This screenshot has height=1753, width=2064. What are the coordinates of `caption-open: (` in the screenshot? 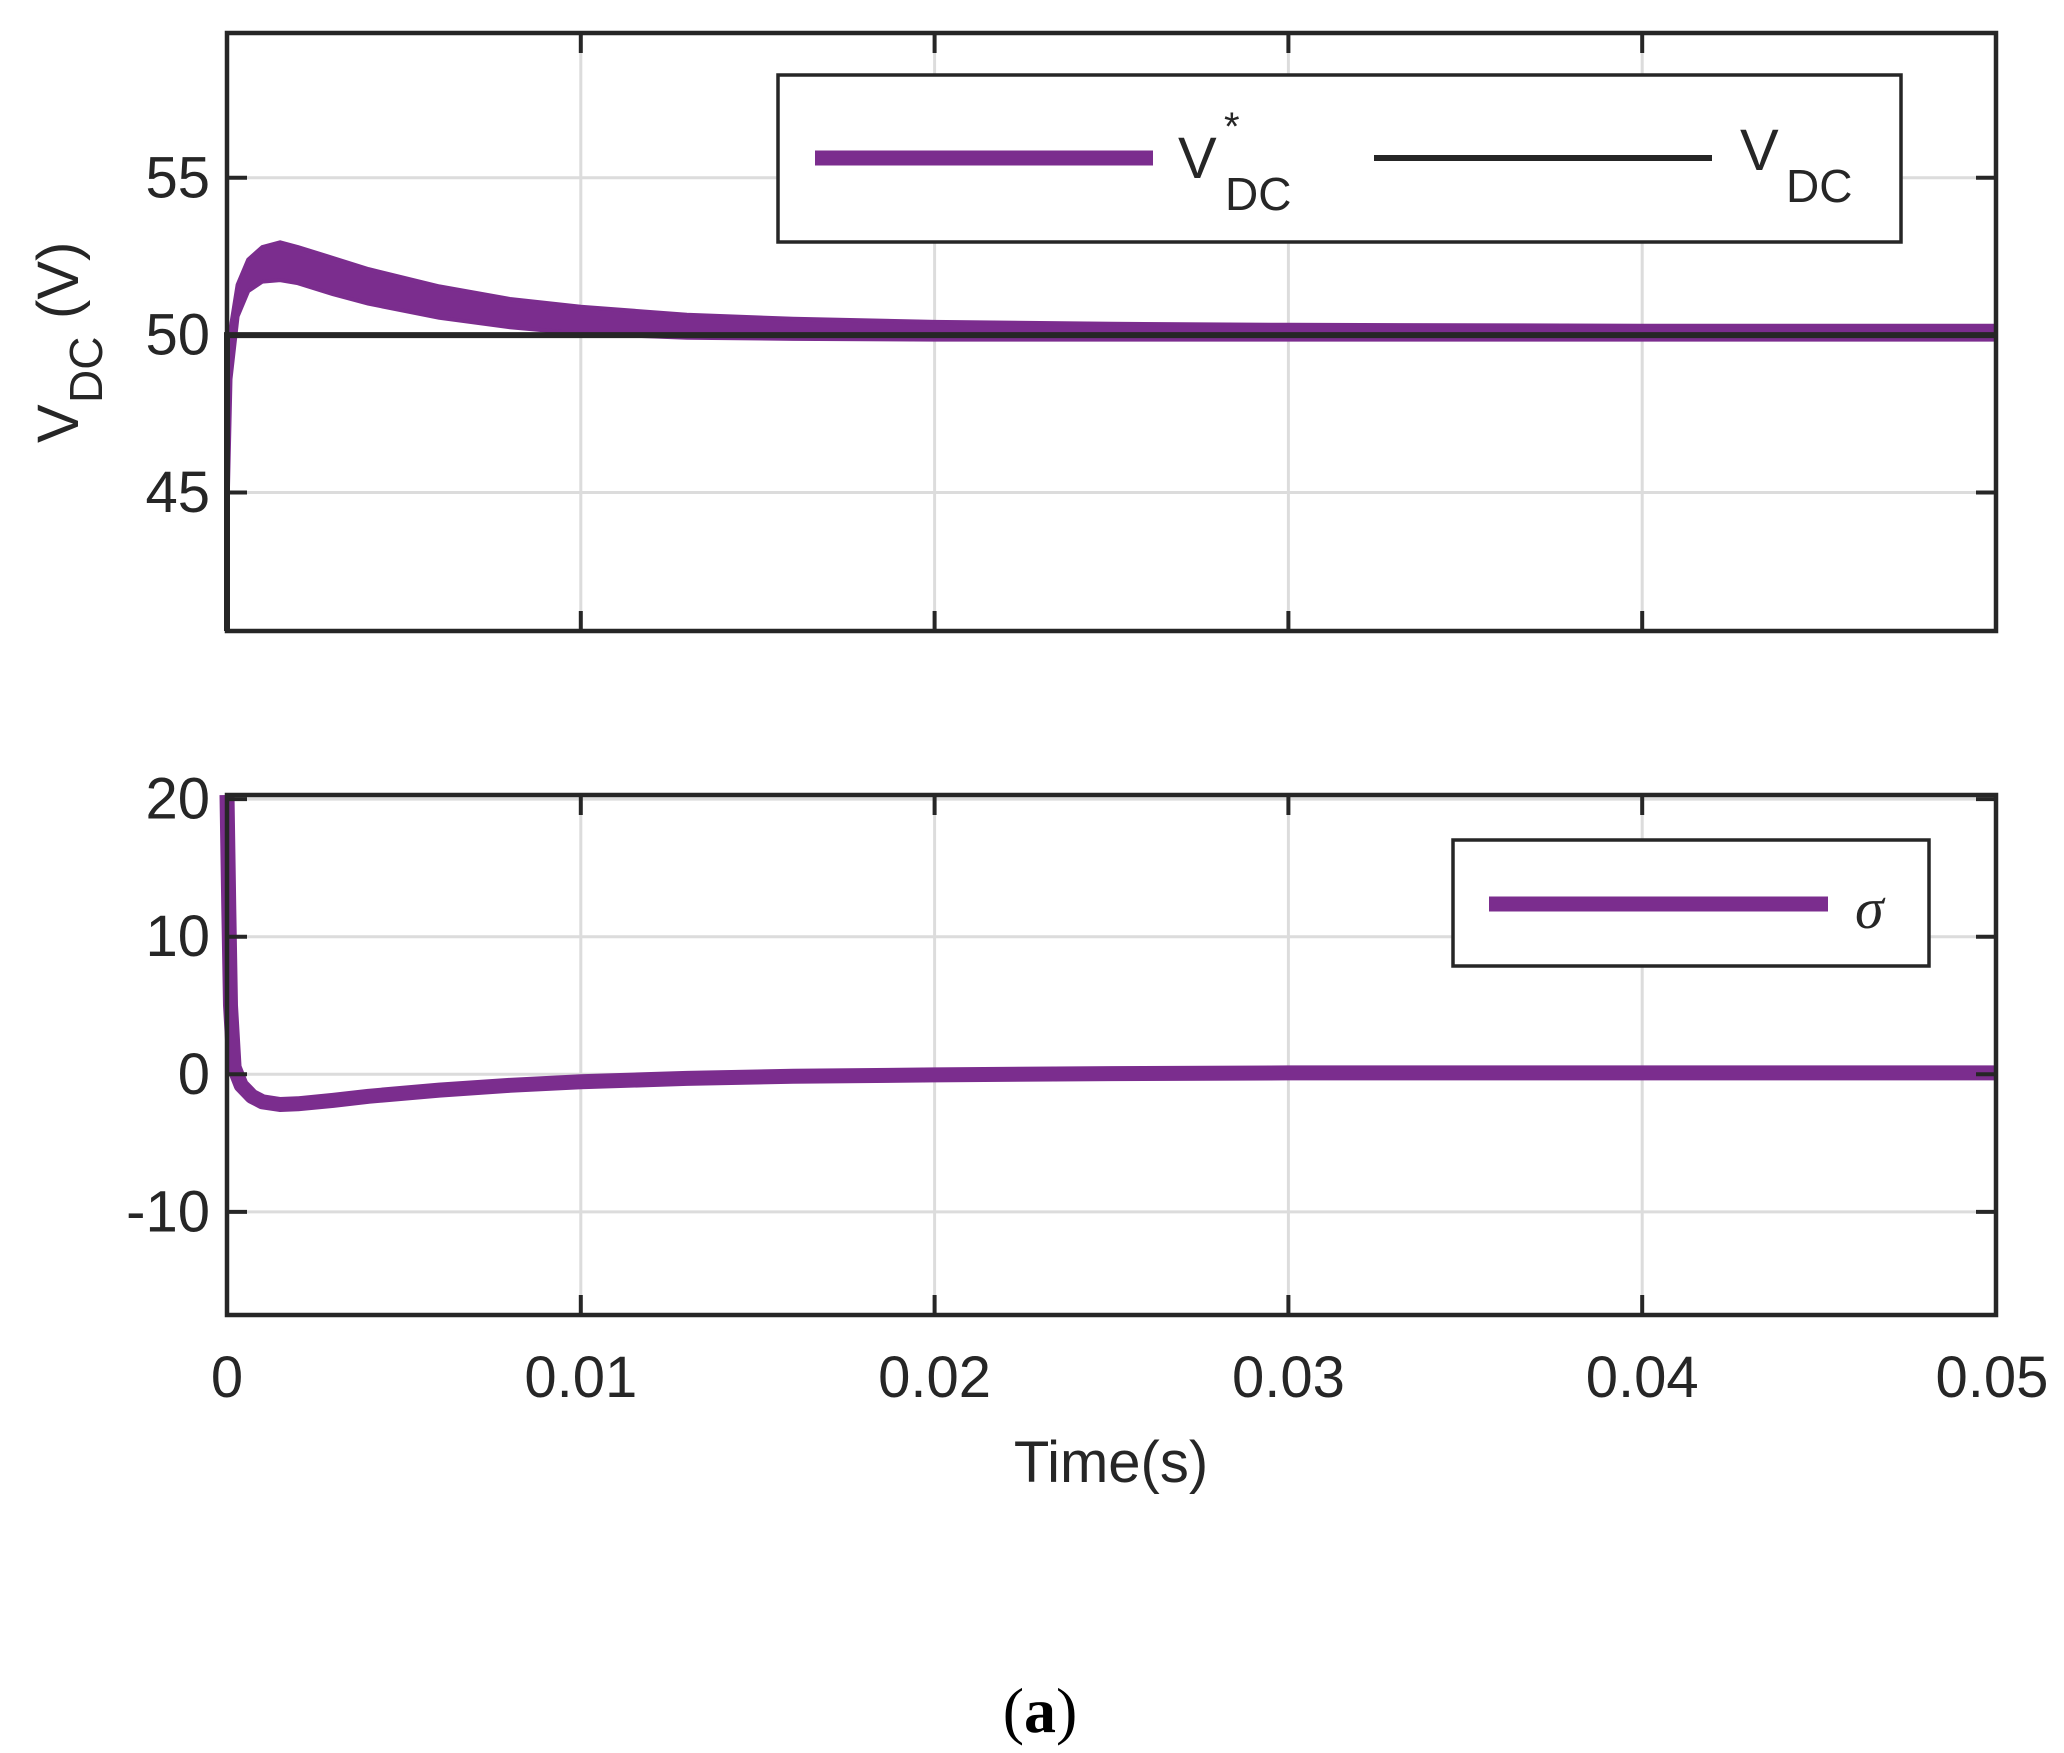 It's located at (1013, 1710).